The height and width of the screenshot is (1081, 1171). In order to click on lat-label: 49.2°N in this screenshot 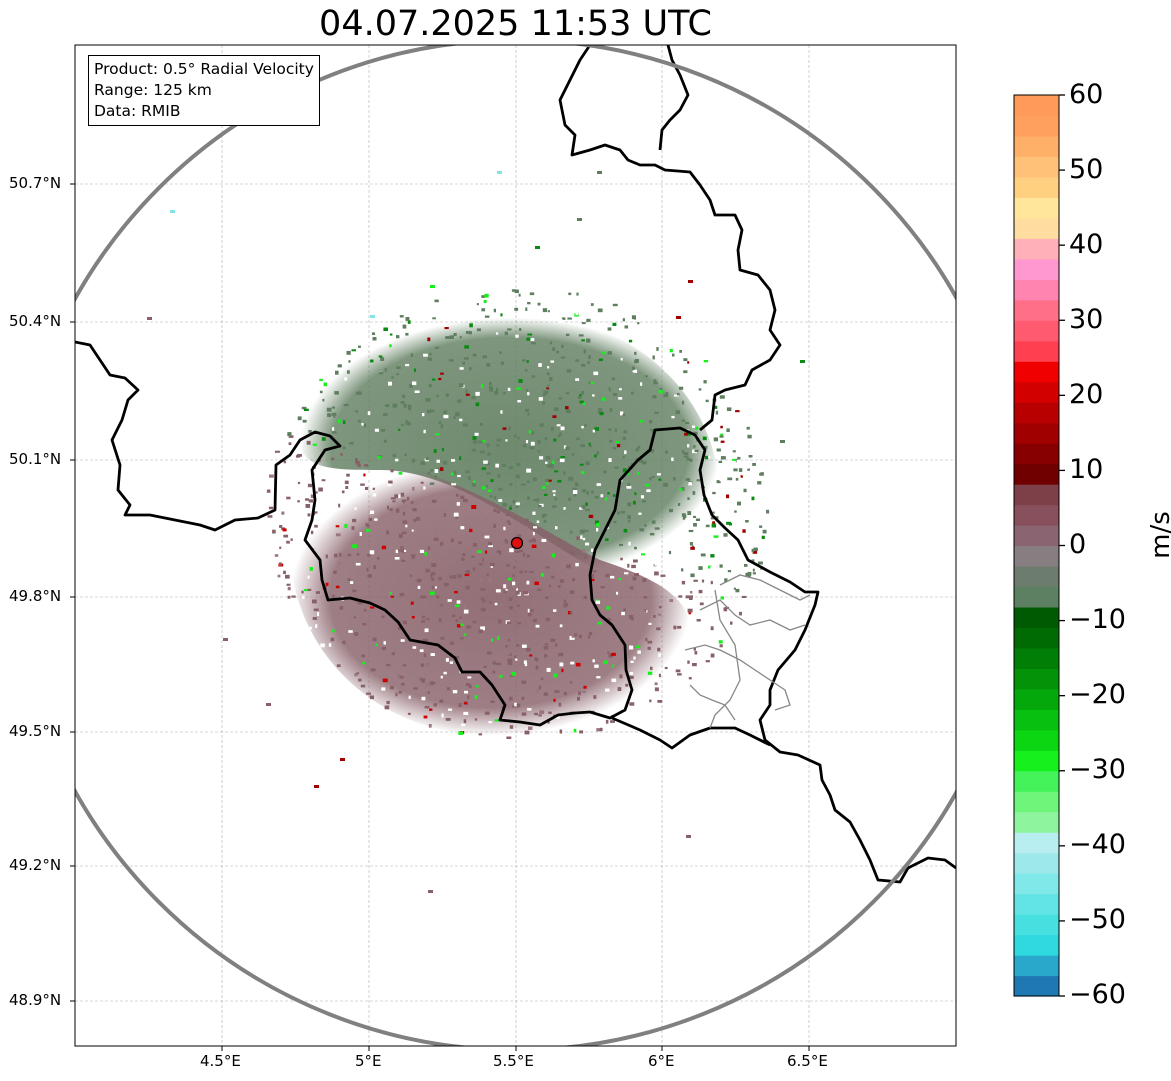, I will do `click(35, 865)`.